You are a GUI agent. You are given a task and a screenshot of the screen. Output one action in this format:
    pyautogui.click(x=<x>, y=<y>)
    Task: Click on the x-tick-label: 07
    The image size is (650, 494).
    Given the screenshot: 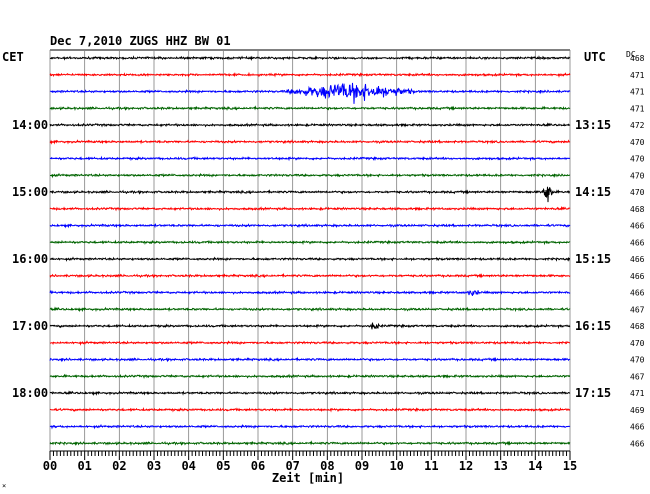 What is the action you would take?
    pyautogui.click(x=292, y=466)
    